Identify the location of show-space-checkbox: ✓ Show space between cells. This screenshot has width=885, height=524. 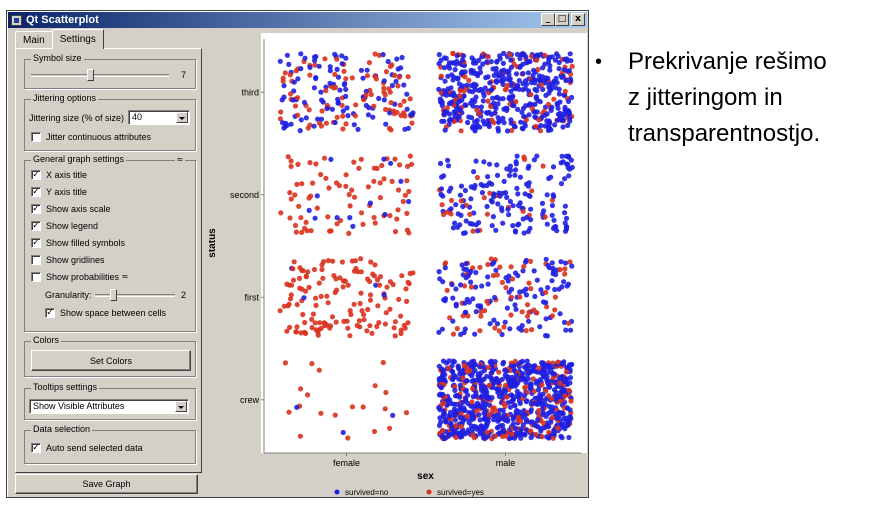
(105, 313).